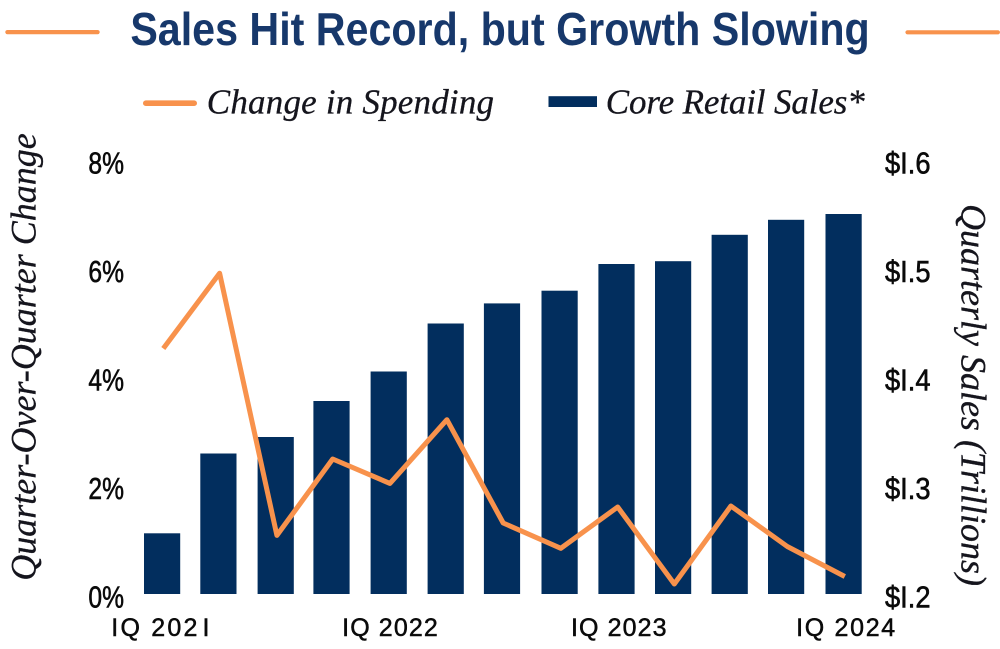 This screenshot has height=649, width=1000. I want to click on svg-text: Core Retail Sales*, so click(735, 101).